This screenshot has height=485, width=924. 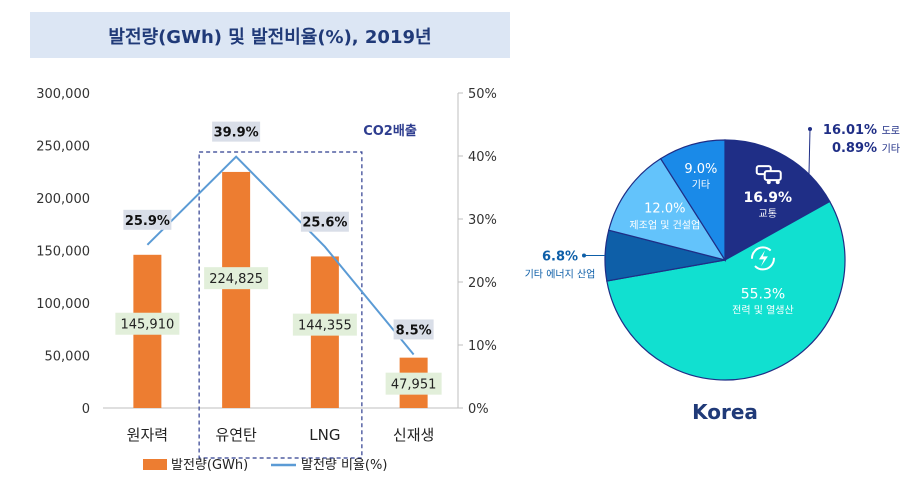 I want to click on power-cycle-icon, so click(x=762, y=258).